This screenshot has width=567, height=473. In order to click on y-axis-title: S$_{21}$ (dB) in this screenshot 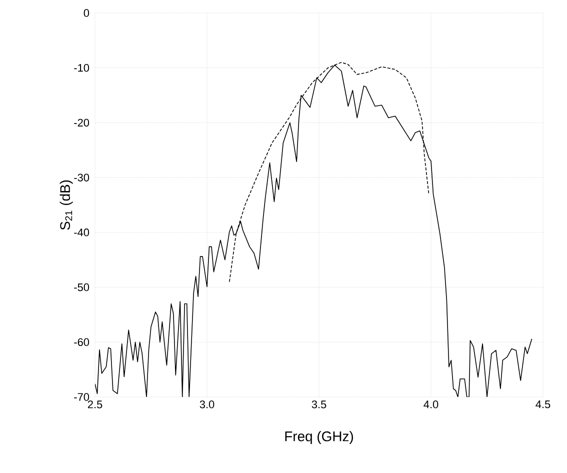, I will do `click(66, 205)`.